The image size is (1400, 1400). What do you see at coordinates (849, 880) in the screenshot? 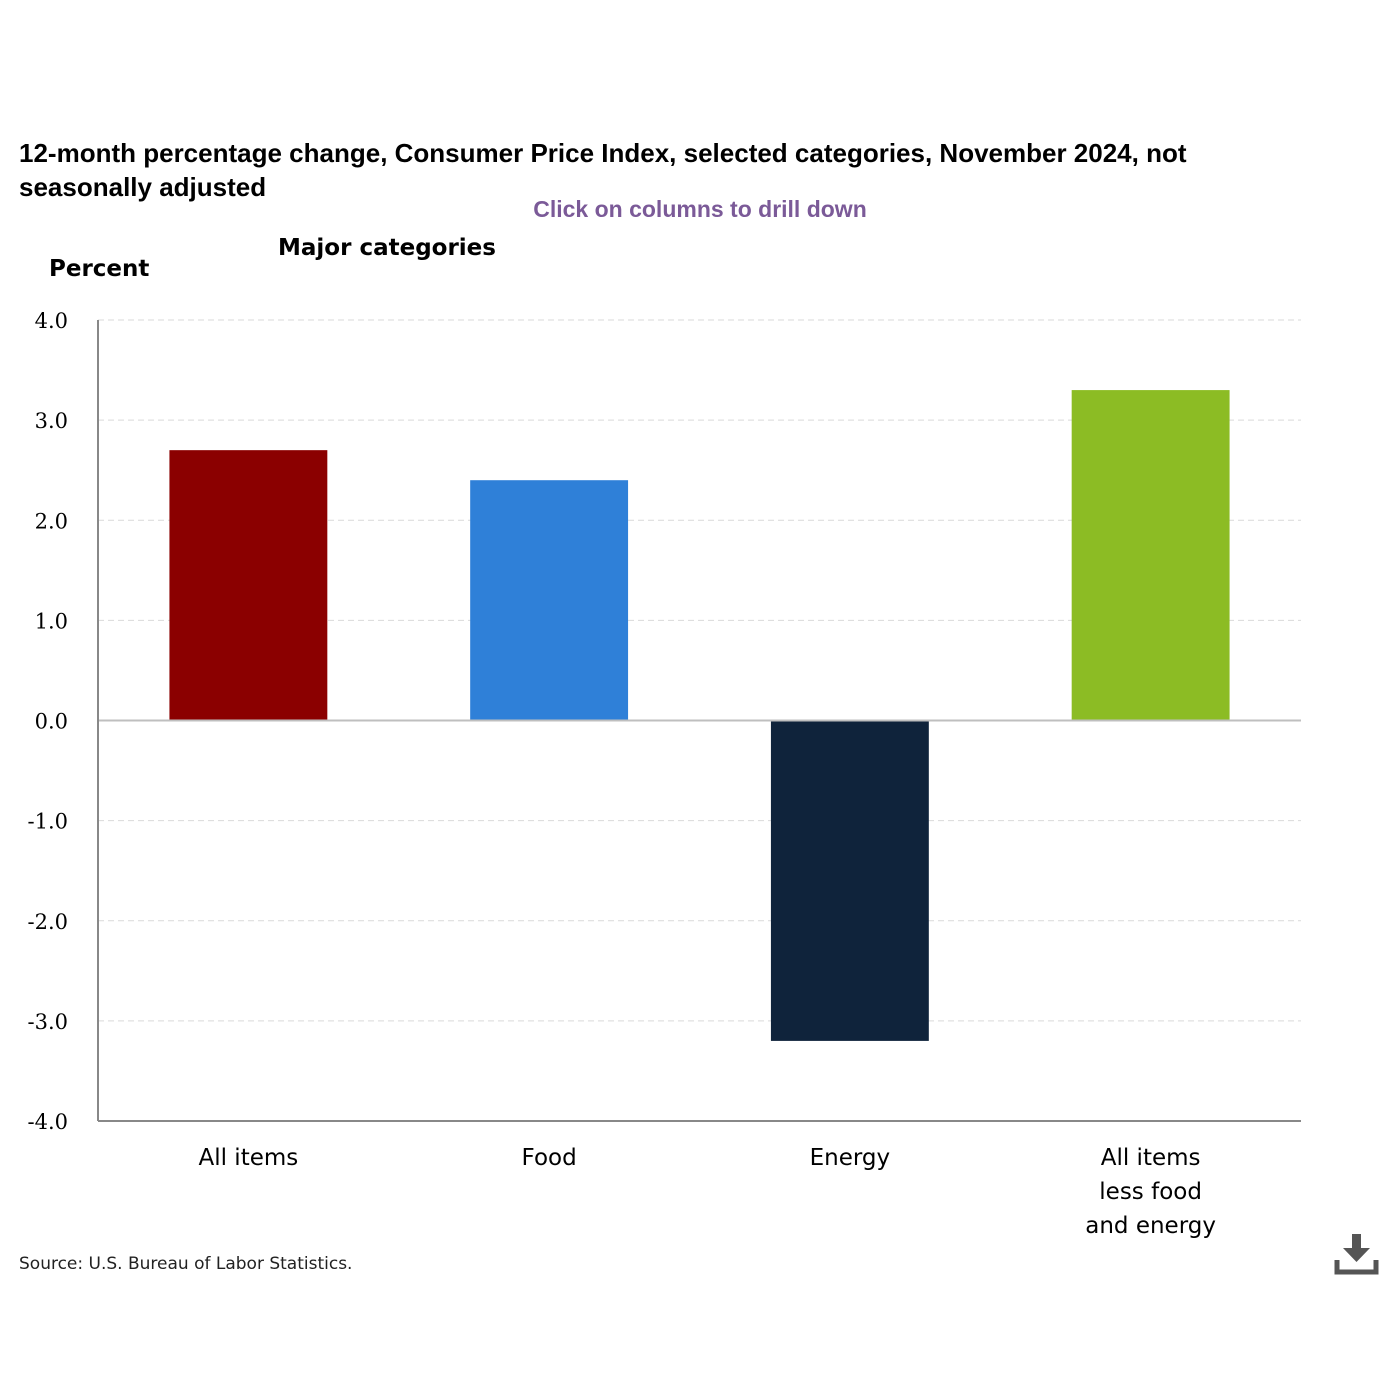
I see `bar-energy` at bounding box center [849, 880].